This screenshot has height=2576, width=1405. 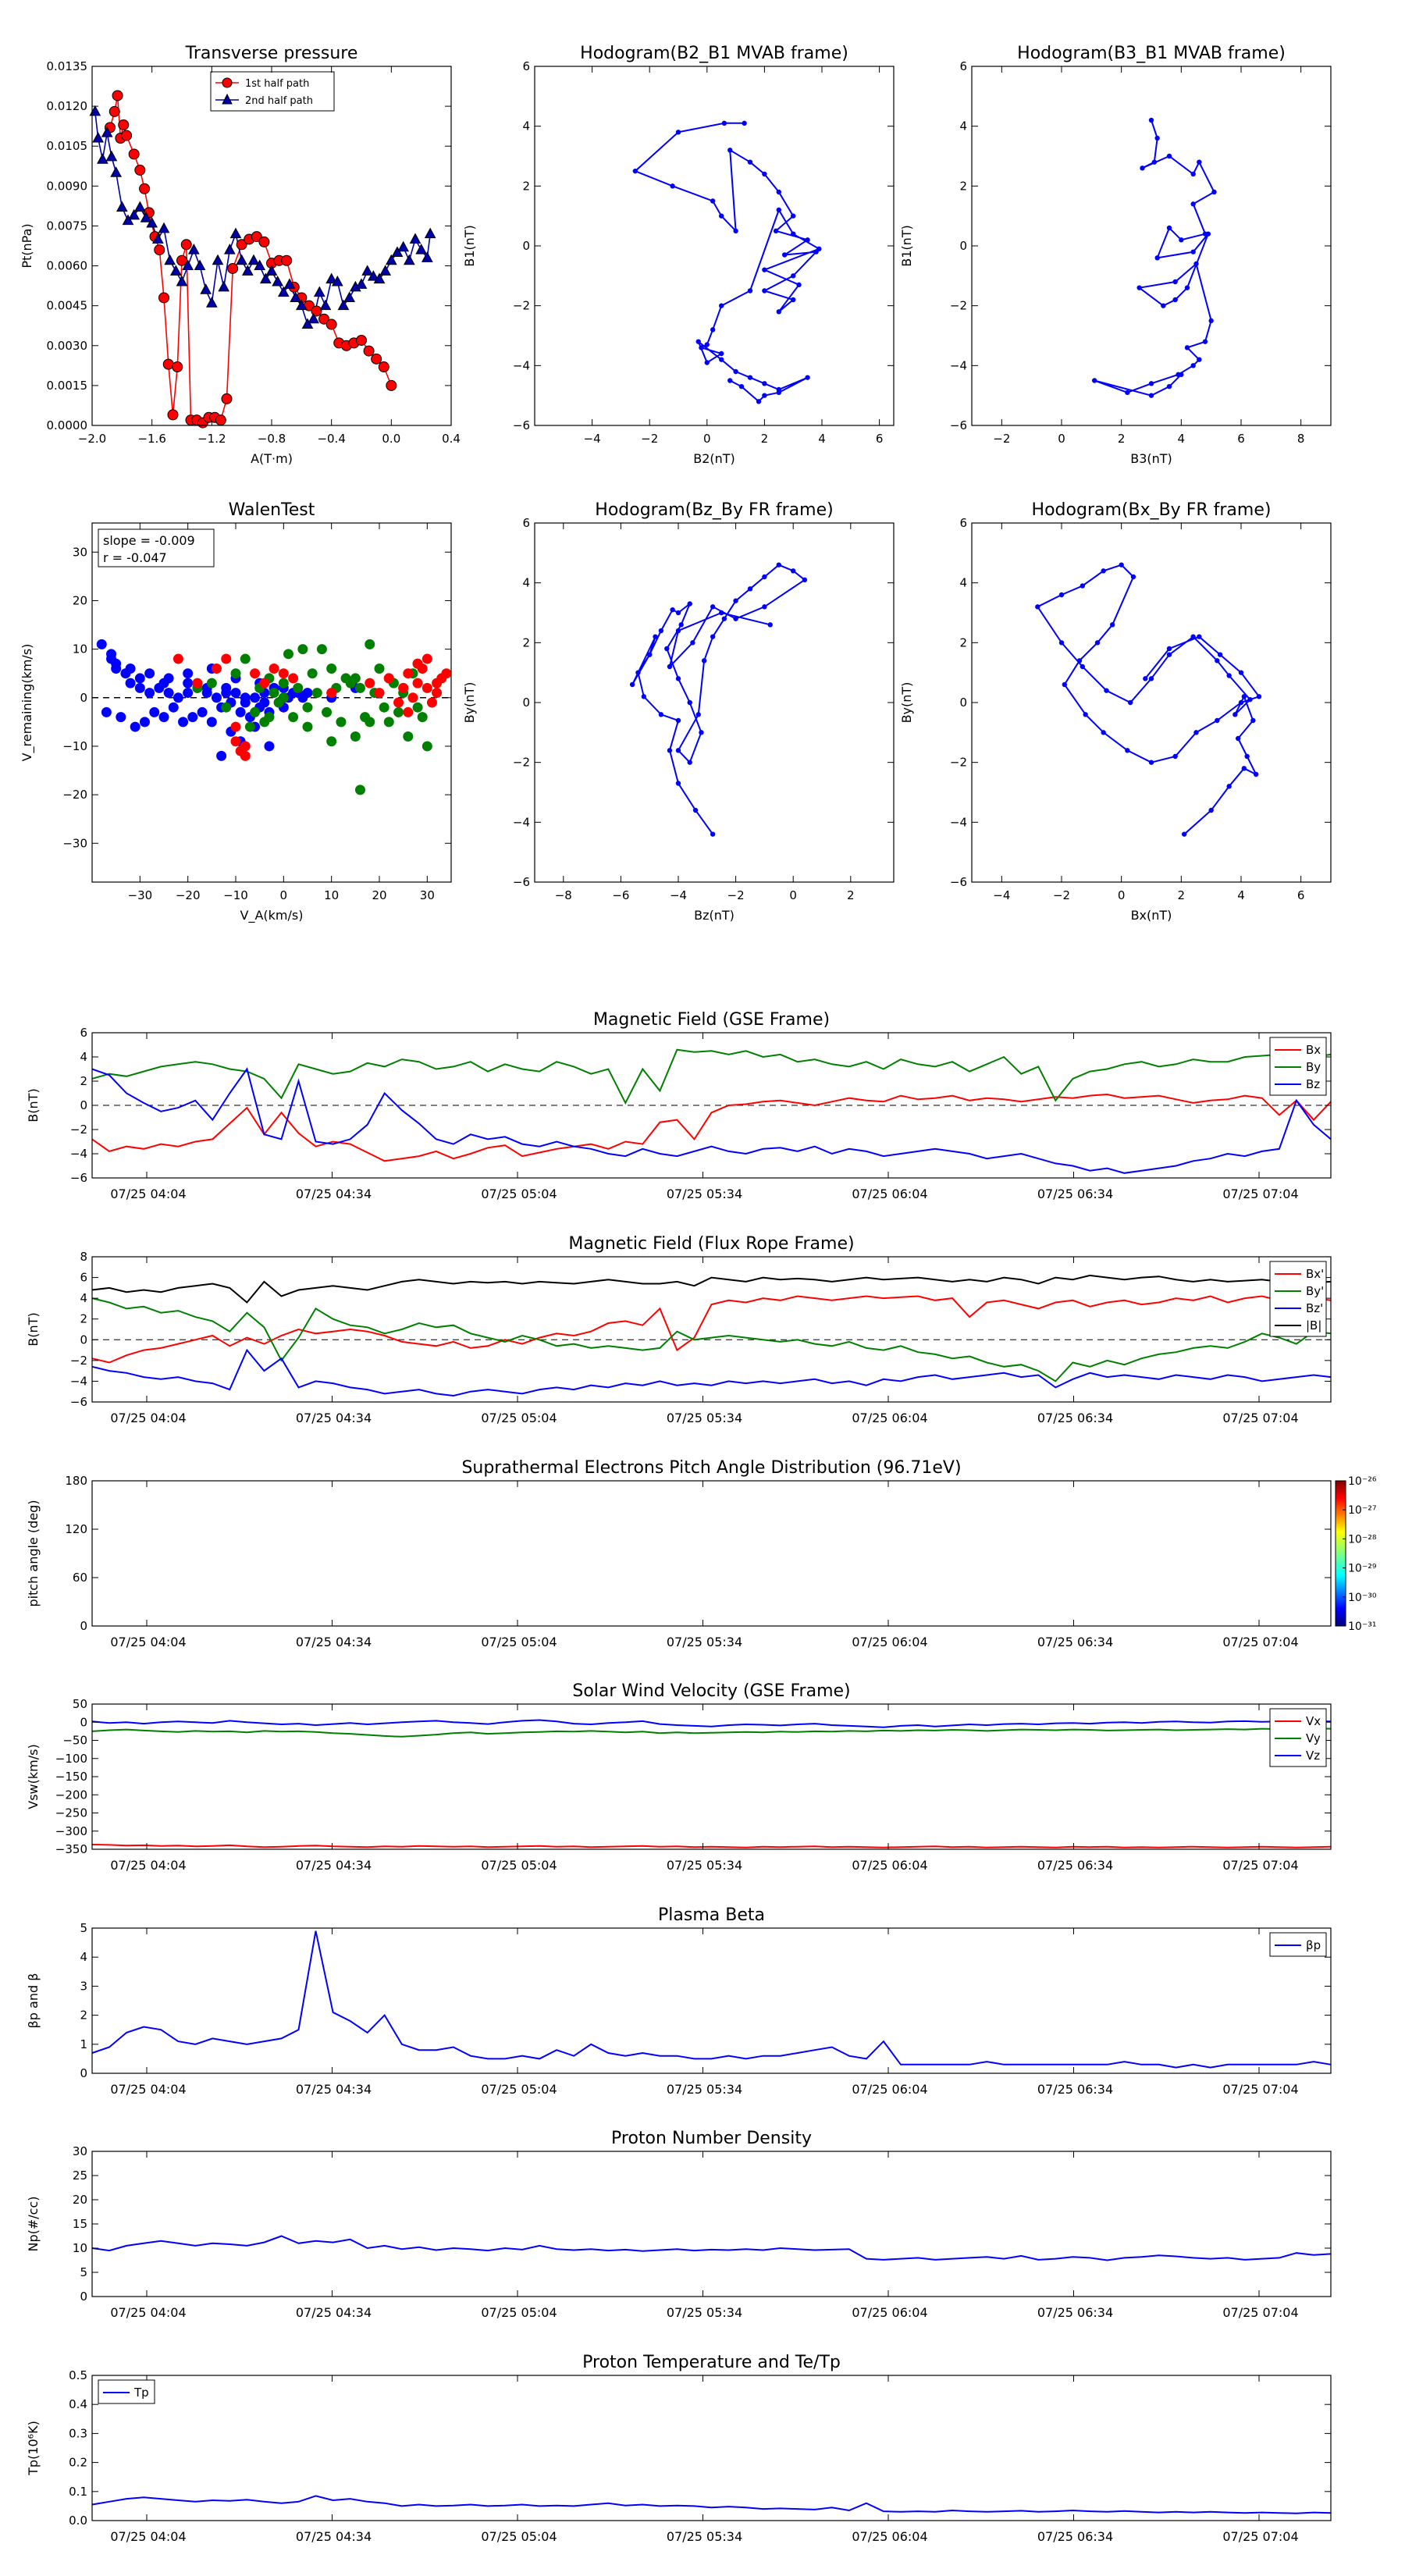 I want to click on pitch-angle-xtick-label: 07/25 04:34, so click(x=334, y=1642).